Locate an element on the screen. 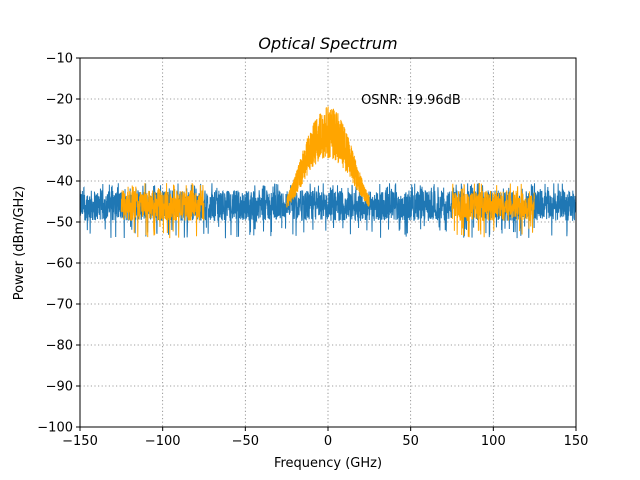 This screenshot has height=480, width=640. x-tick-label: 150 is located at coordinates (576, 441).